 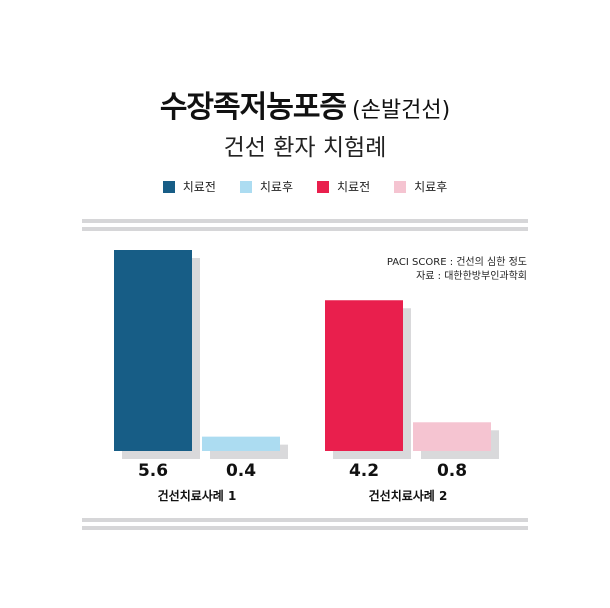 I want to click on chart-title: 수장족저농포증 (손발건선), so click(x=305, y=104).